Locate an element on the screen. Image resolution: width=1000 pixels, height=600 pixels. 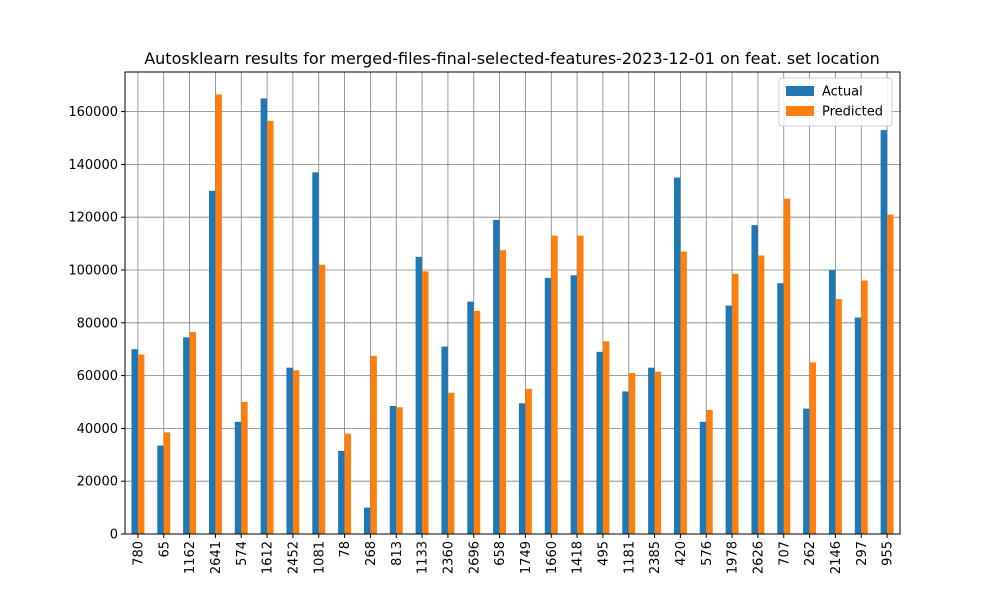
x-tick-label: 1181 is located at coordinates (629, 557).